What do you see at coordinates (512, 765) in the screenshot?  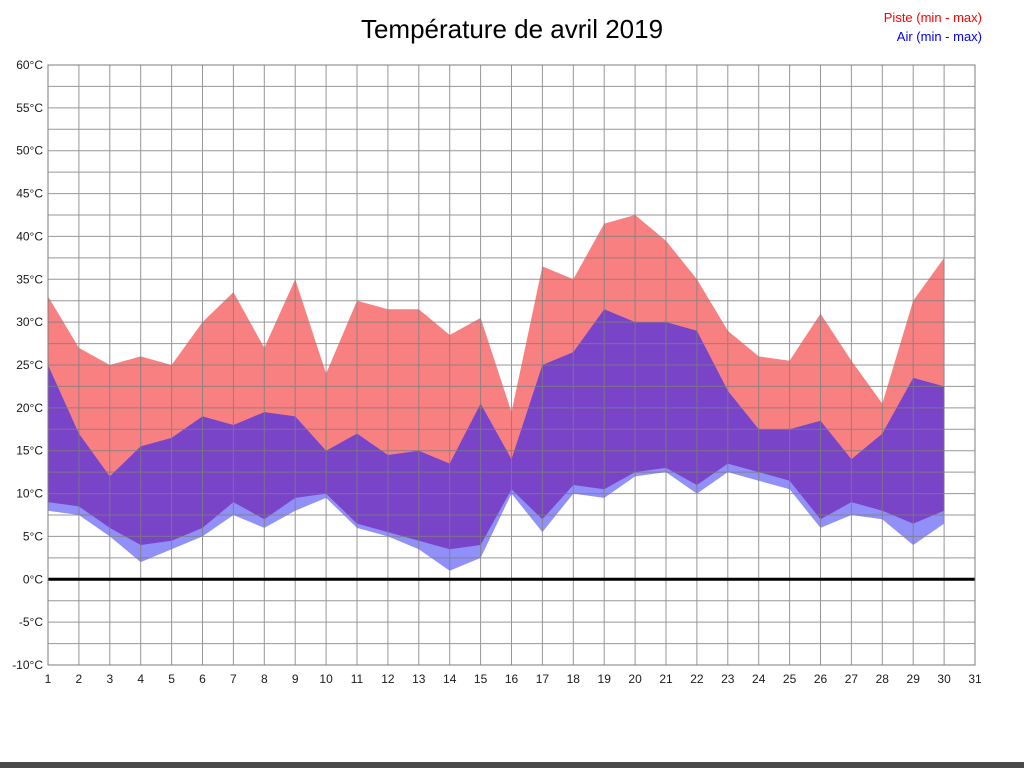 I see `window-bottom-edge` at bounding box center [512, 765].